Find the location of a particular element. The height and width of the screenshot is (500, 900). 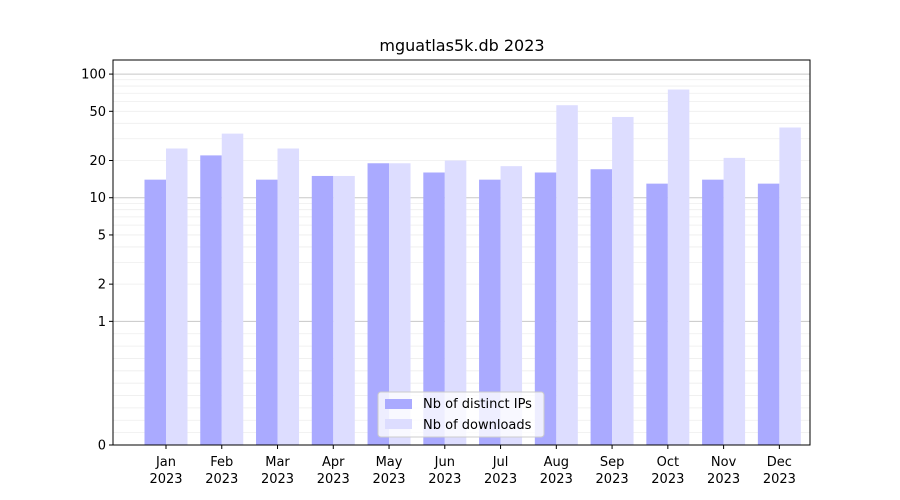

chart-title: mguatlas5k.db 2023 is located at coordinates (461, 45).